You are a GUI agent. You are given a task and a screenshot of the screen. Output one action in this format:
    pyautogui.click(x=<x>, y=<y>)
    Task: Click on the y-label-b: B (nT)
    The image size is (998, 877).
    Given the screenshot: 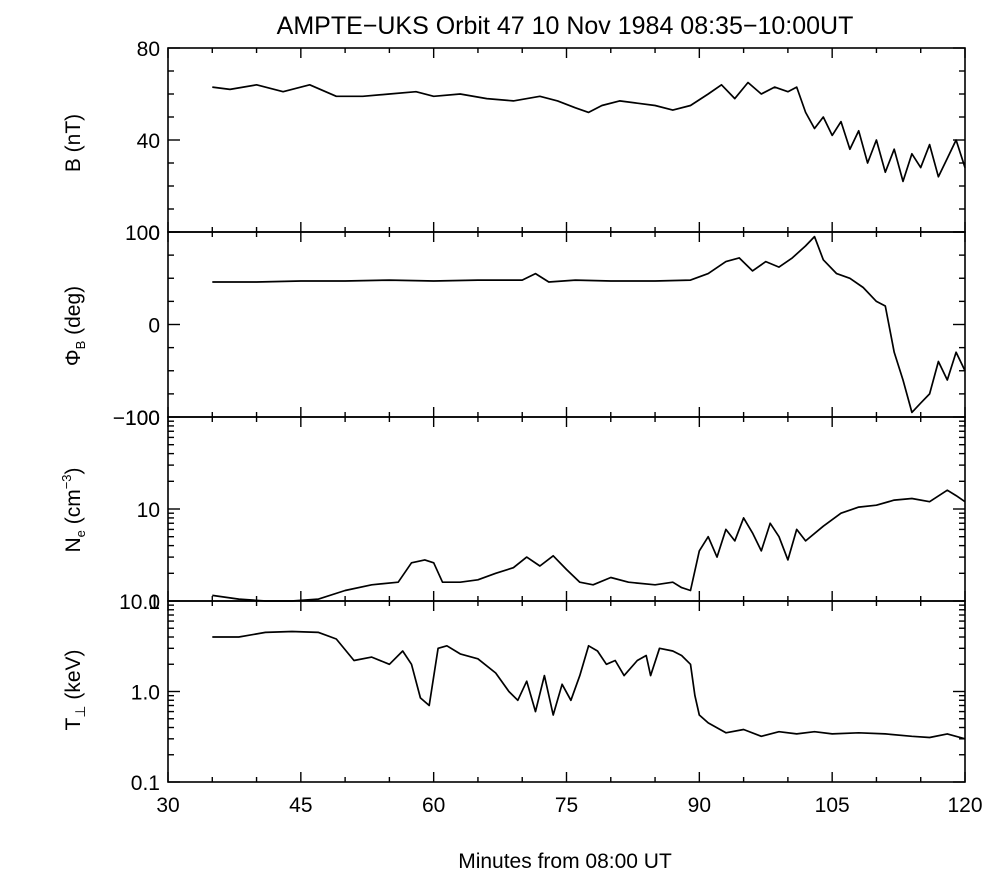 What is the action you would take?
    pyautogui.click(x=73, y=143)
    